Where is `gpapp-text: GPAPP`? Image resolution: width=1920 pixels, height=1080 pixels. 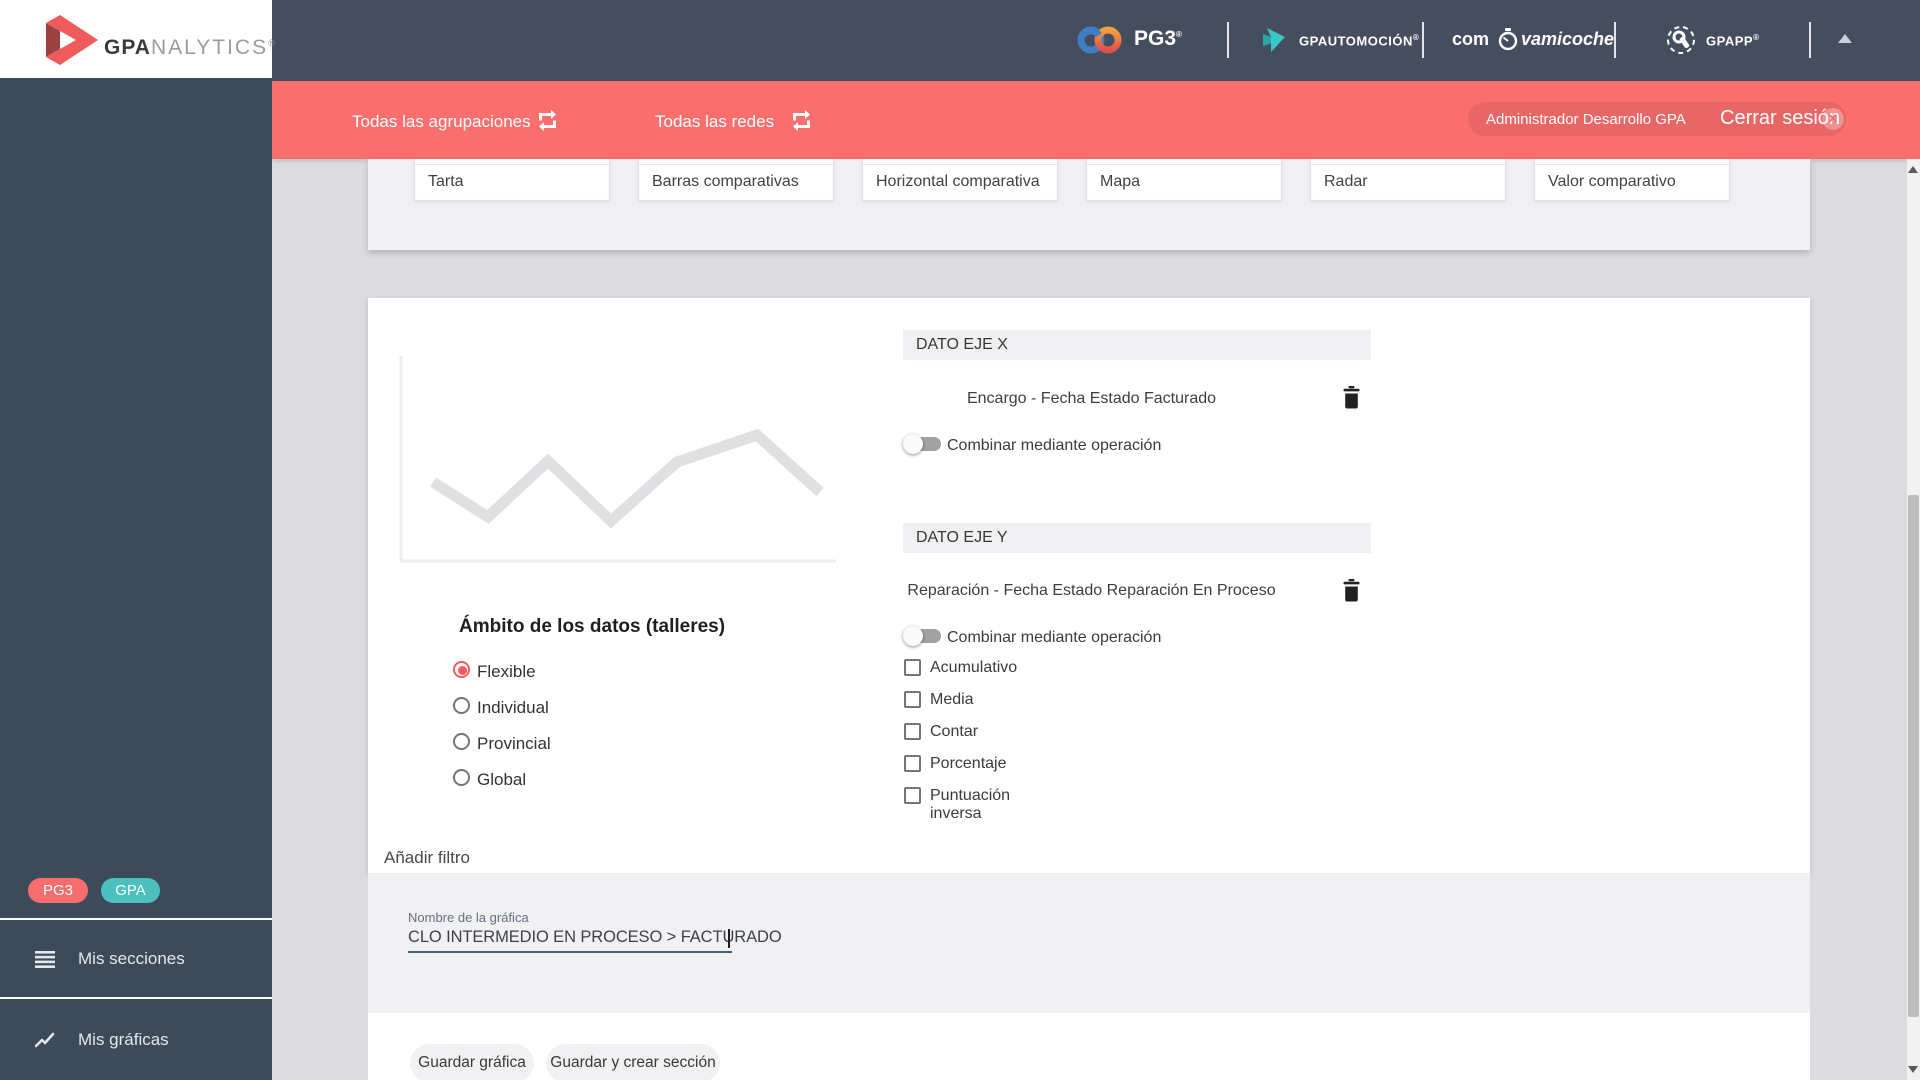
gpapp-text: GPAPP is located at coordinates (1730, 41).